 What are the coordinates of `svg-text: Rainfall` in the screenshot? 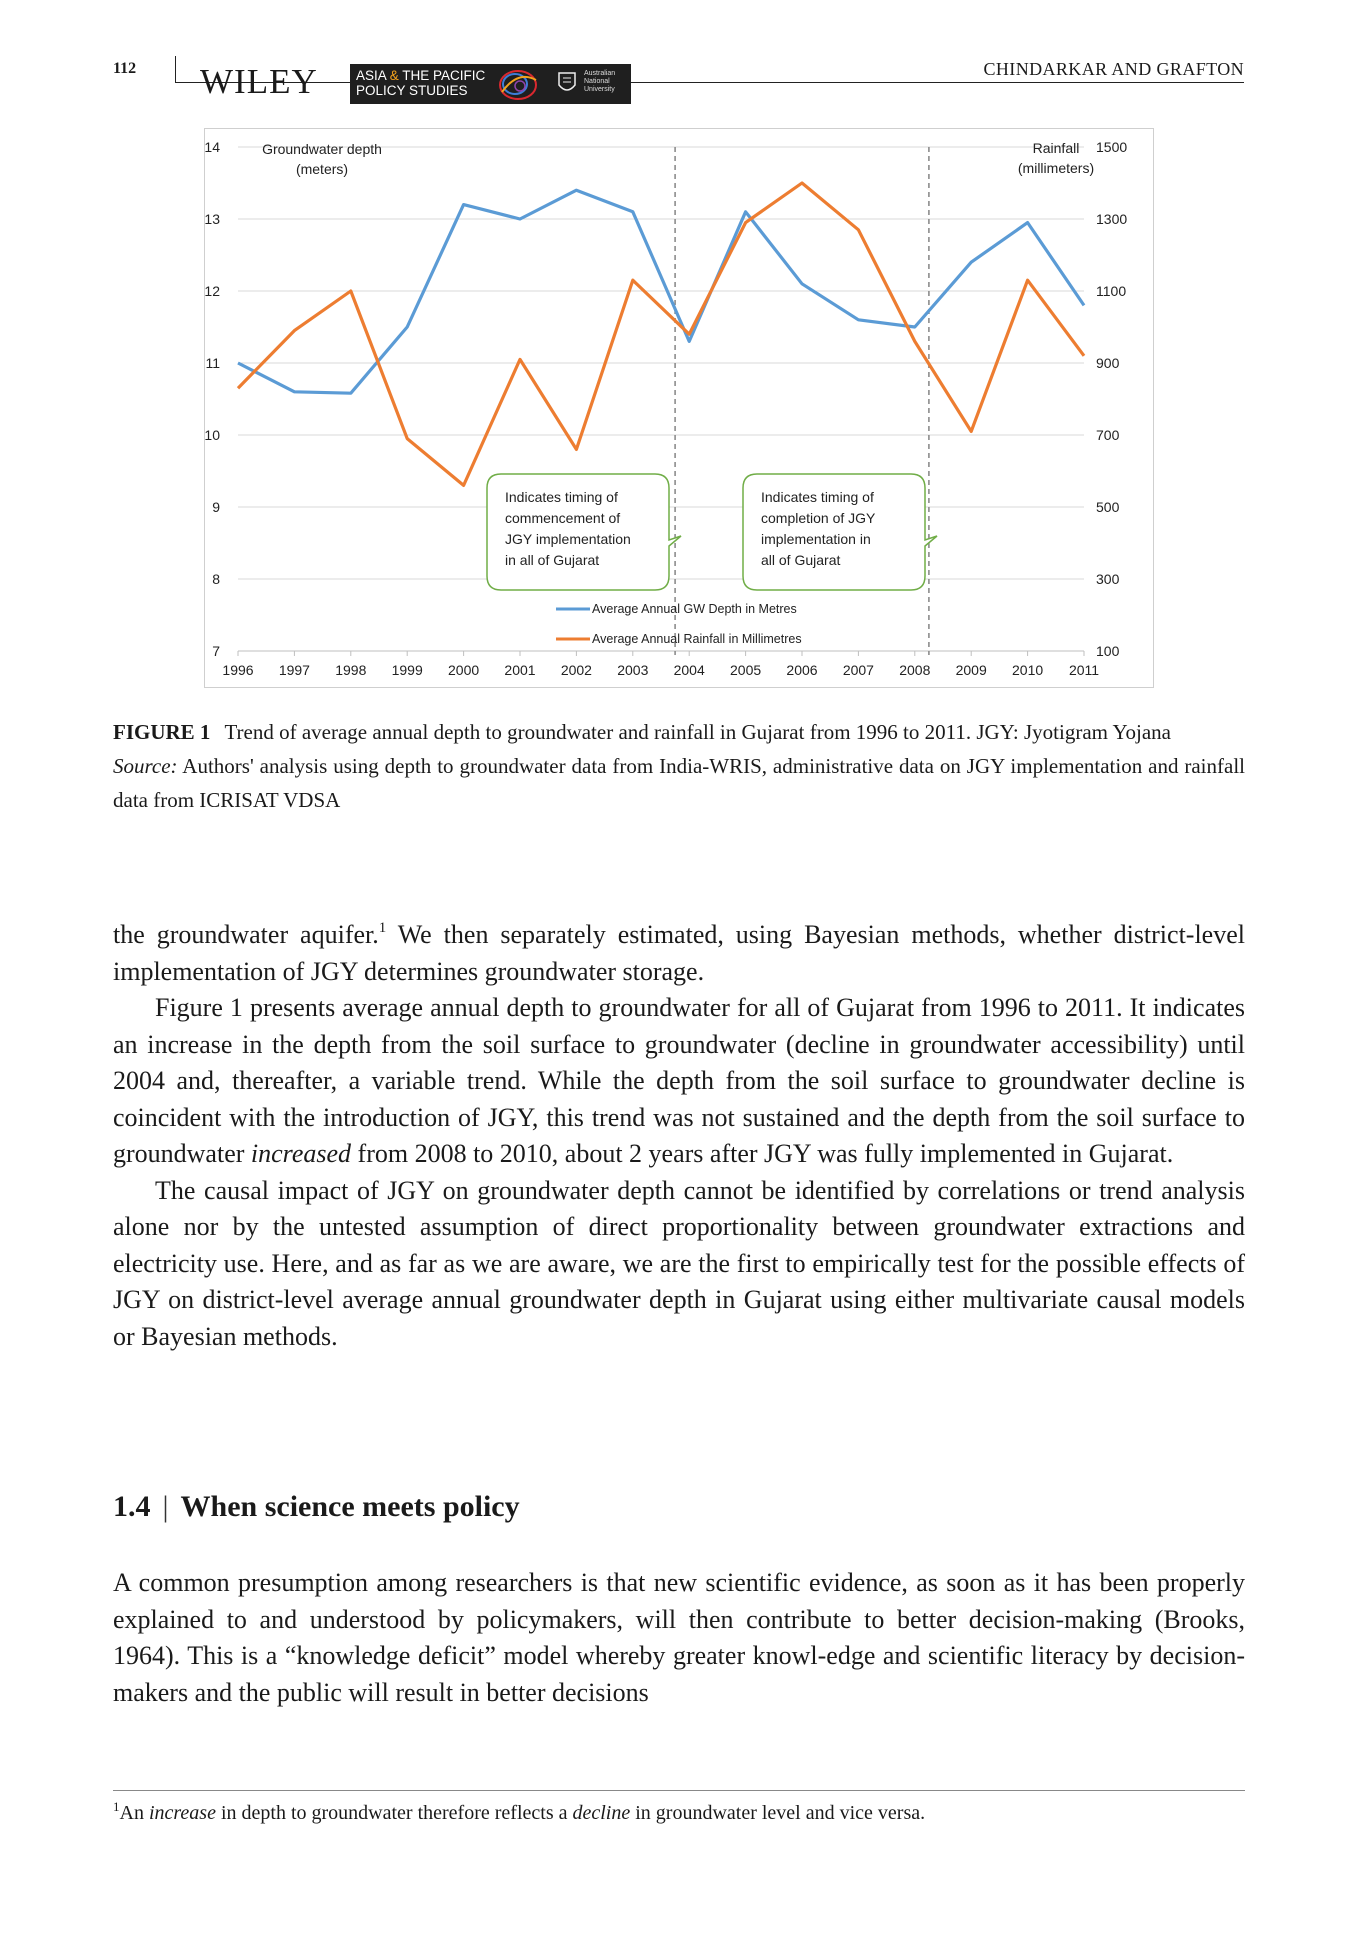 It's located at (1056, 148).